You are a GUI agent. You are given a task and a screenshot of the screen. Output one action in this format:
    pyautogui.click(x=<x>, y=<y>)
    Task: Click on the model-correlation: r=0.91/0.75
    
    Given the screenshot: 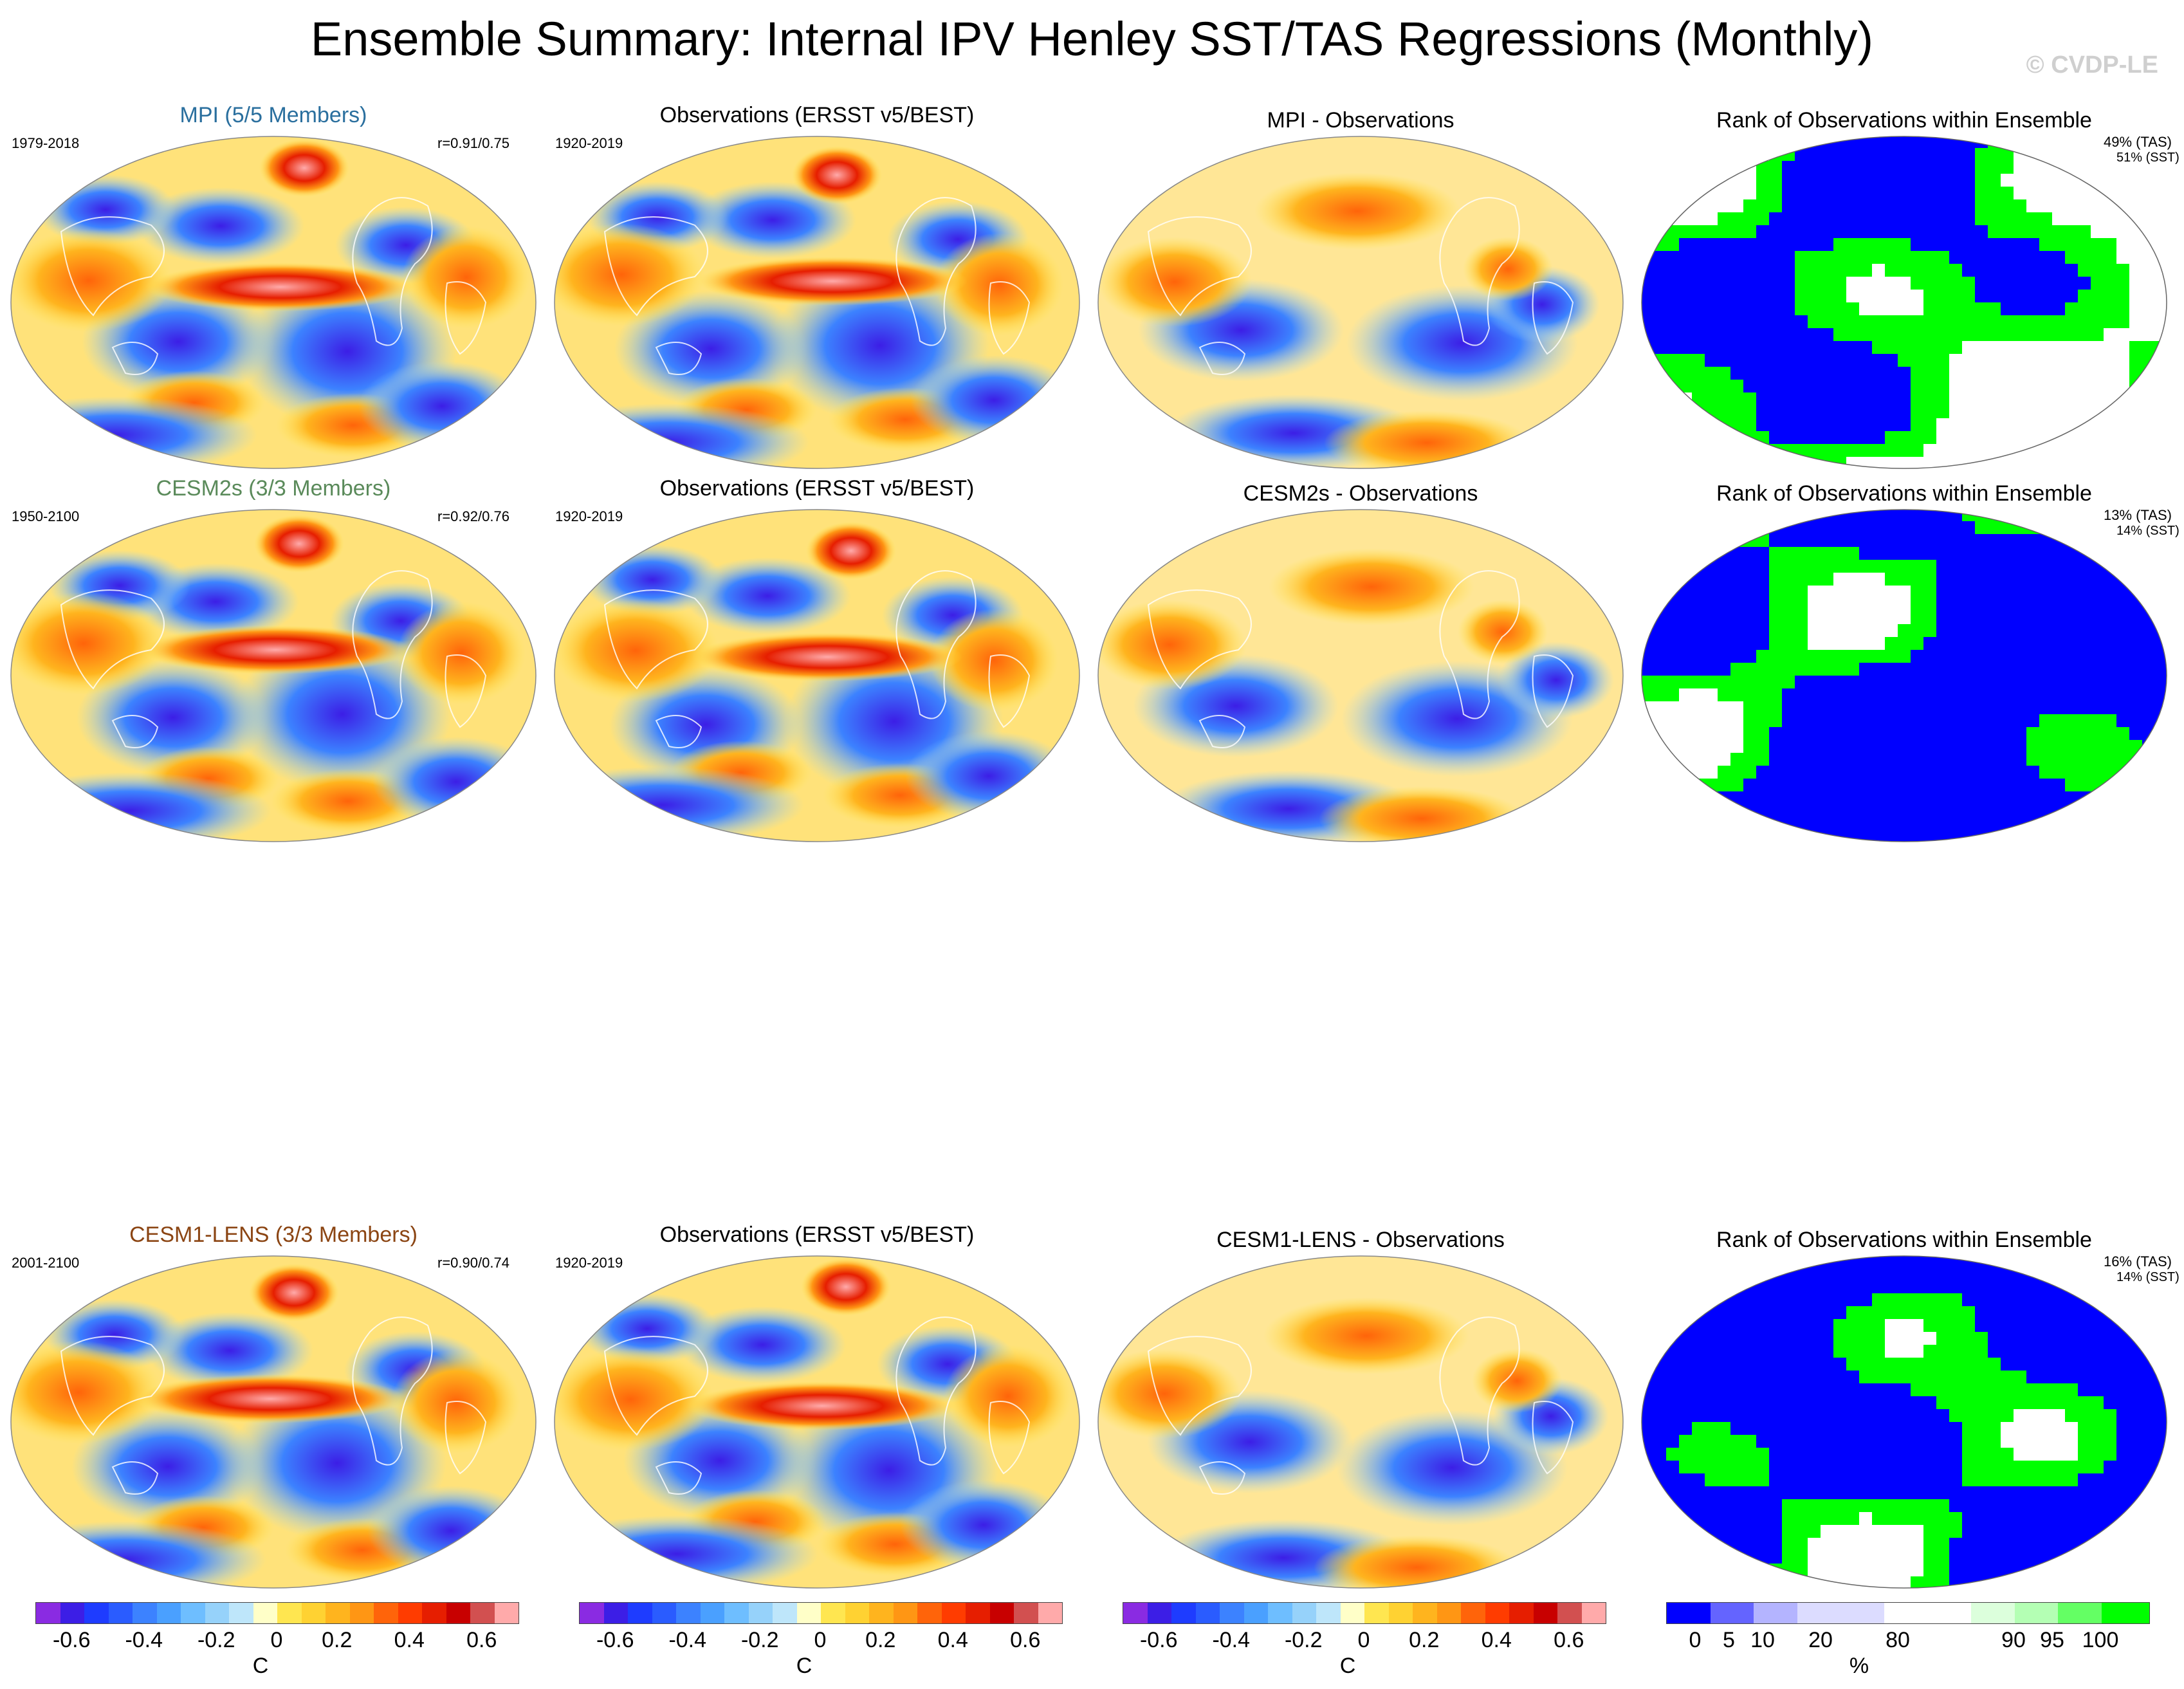 What is the action you would take?
    pyautogui.click(x=473, y=143)
    